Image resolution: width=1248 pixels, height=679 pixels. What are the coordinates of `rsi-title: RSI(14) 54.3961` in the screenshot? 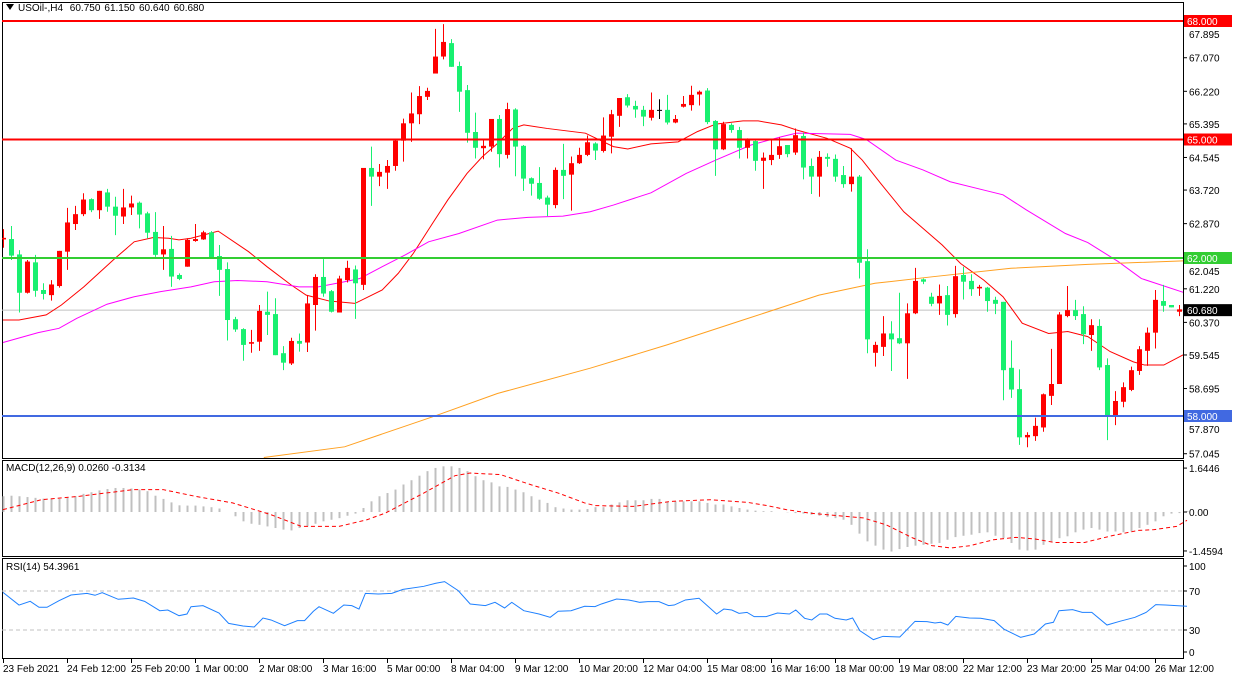 It's located at (43, 567).